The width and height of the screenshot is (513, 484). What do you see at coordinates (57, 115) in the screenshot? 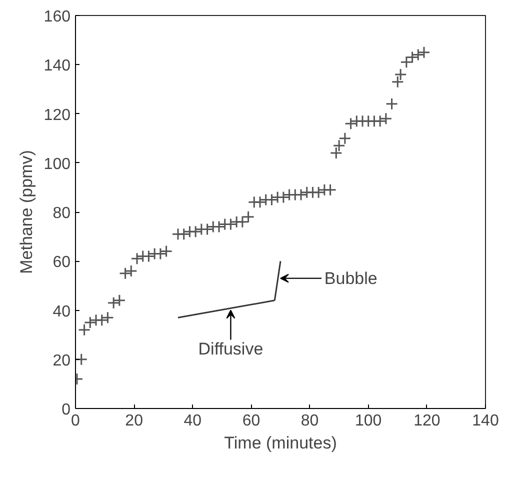
I see `y-tick-label: 120` at bounding box center [57, 115].